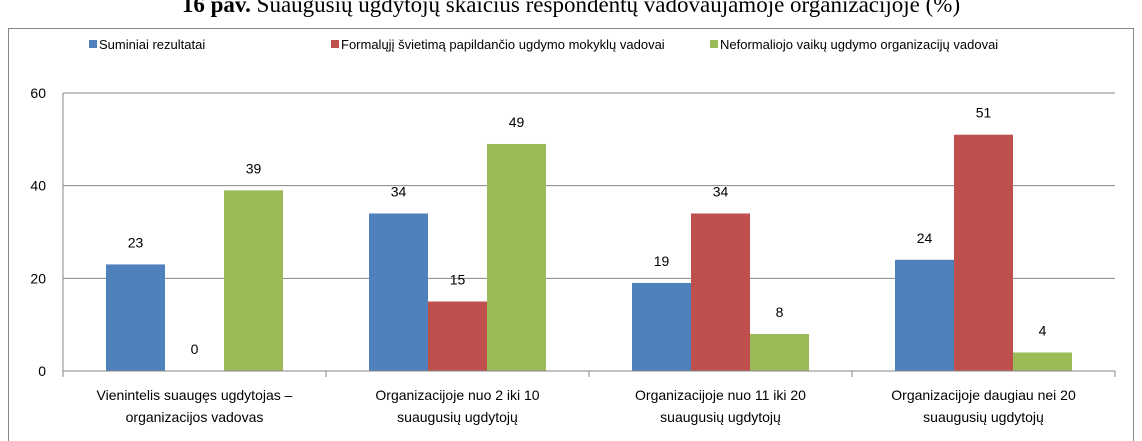 The height and width of the screenshot is (441, 1142). Describe the element at coordinates (216, 8) in the screenshot. I see `title-prefix: 16 pav.` at that location.